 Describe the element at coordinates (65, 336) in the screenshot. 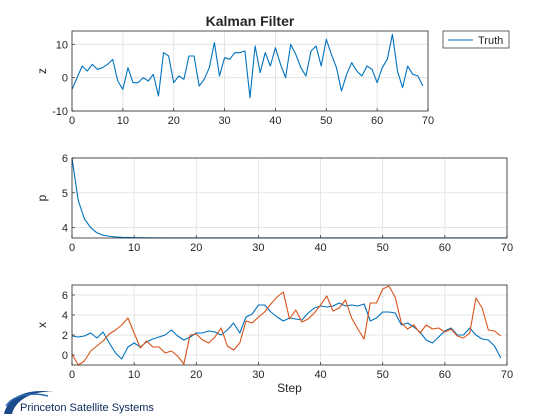

I see `y-tick-label: 2` at that location.